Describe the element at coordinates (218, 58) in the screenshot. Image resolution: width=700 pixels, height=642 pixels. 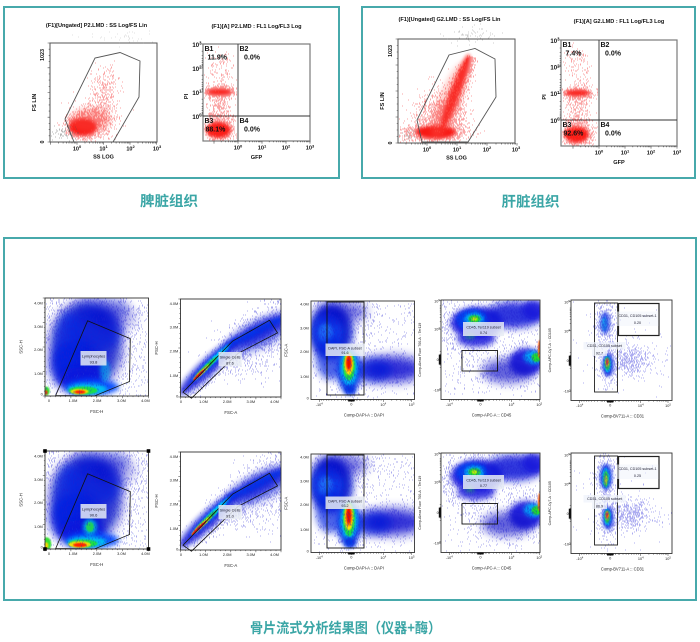
I see `svg-text: 11.9%` at that location.